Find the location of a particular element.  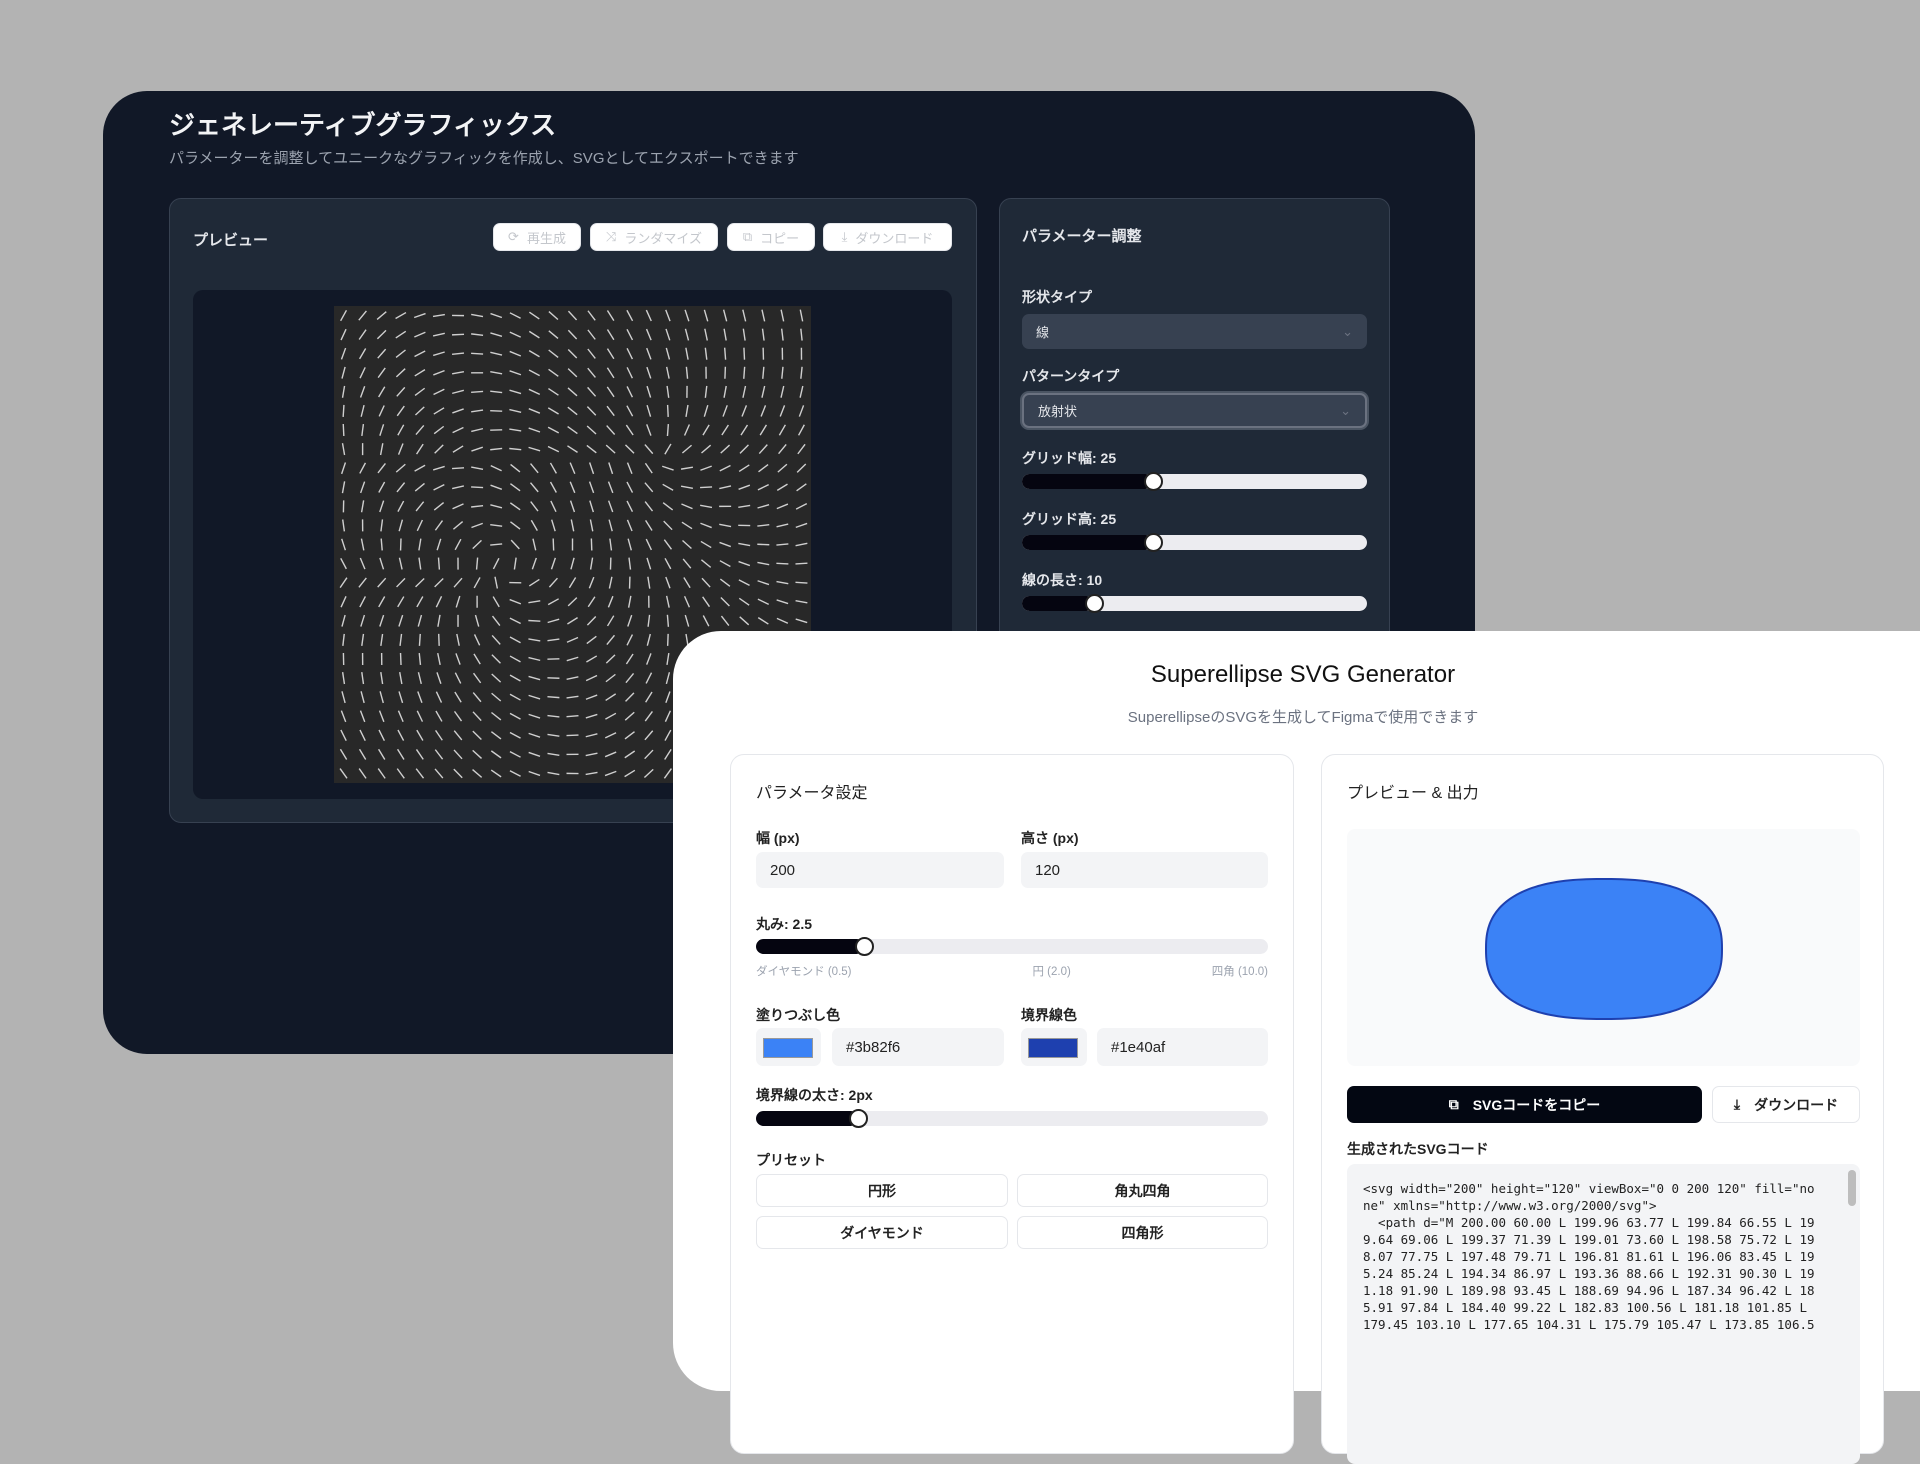

download-svg-button: ⤓ ダウンロード is located at coordinates (1786, 1104).